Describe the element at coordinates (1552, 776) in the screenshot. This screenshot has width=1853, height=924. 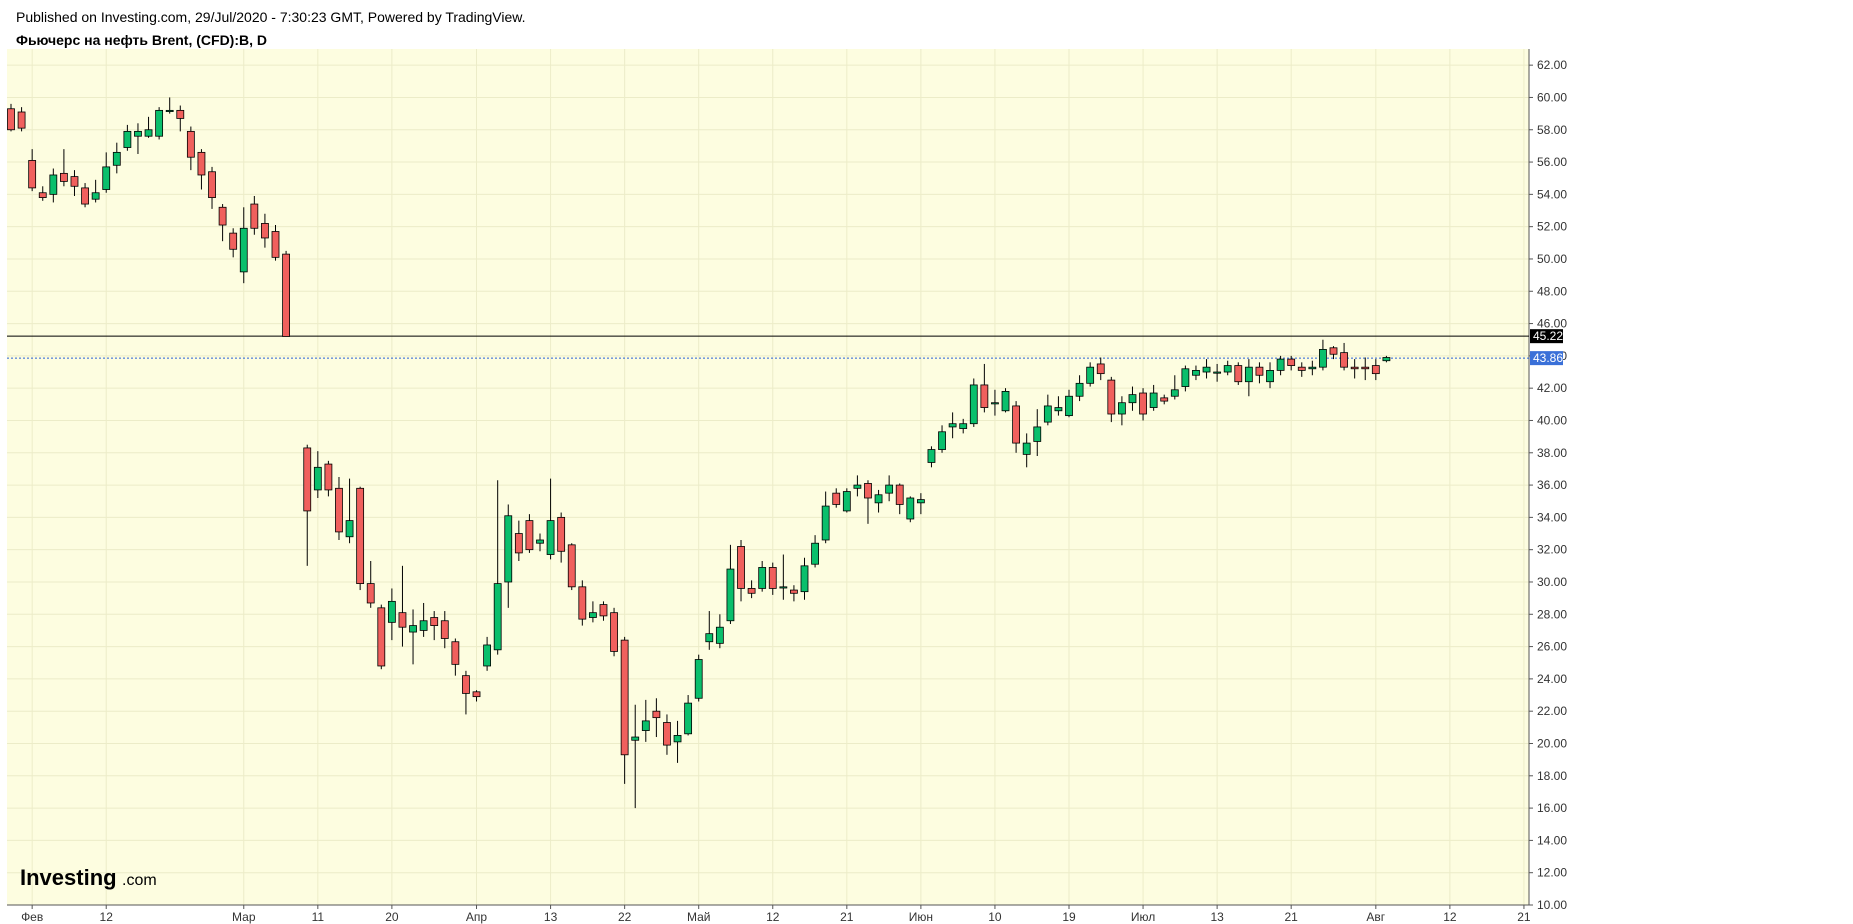
I see `y-tick-label: 18.00` at that location.